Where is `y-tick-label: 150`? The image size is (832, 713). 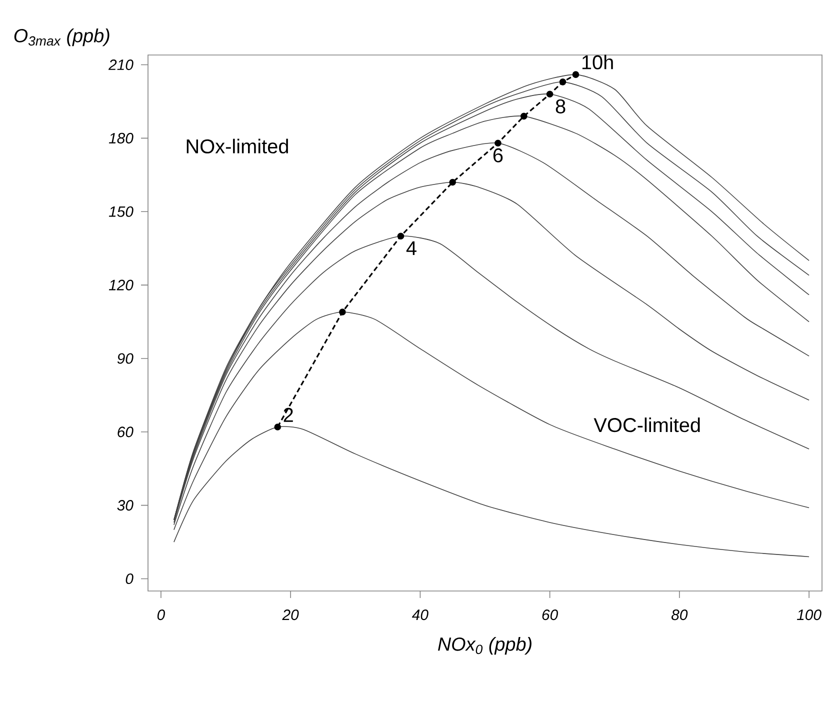 y-tick-label: 150 is located at coordinates (121, 211).